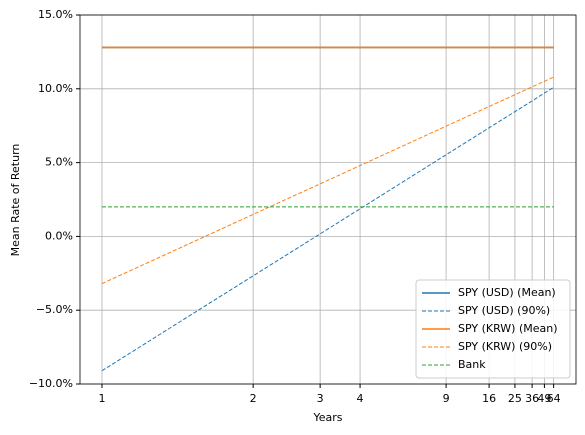 The image size is (585, 435). Describe the element at coordinates (554, 398) in the screenshot. I see `x-tick-label: 64` at that location.